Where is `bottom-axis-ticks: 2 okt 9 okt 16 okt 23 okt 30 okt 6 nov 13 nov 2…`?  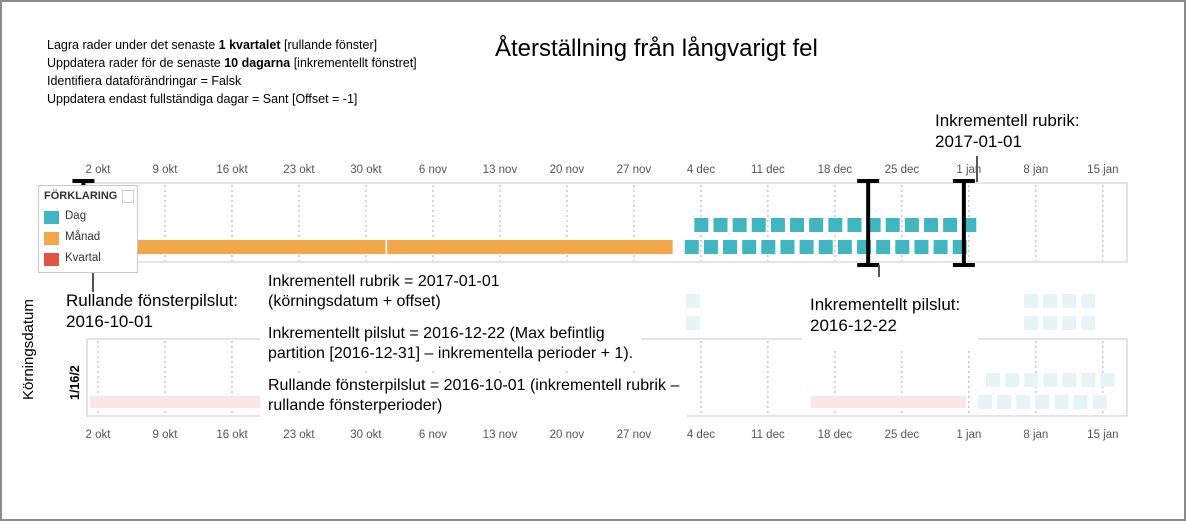 bottom-axis-ticks: 2 okt 9 okt 16 okt 23 okt 30 okt 6 nov 13 nov 2… is located at coordinates (602, 435).